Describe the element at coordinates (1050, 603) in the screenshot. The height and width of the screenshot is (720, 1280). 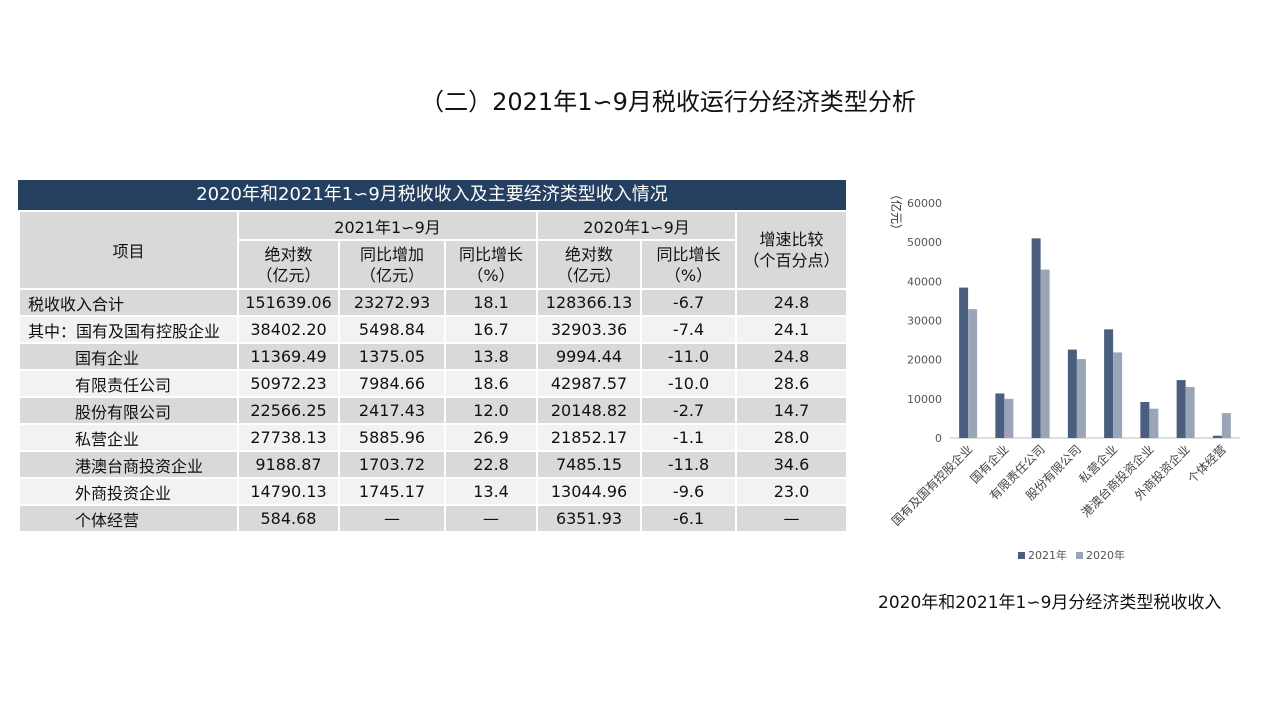
I see `chart-title: 2020年和2021年1∽9月分经济类型税收收入` at that location.